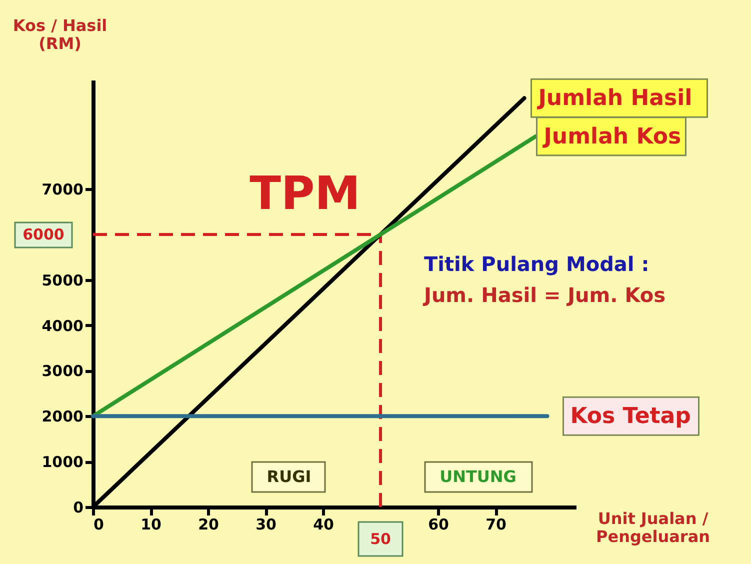 The width and height of the screenshot is (751, 564). Describe the element at coordinates (78, 507) in the screenshot. I see `y-tick-label: 0` at that location.